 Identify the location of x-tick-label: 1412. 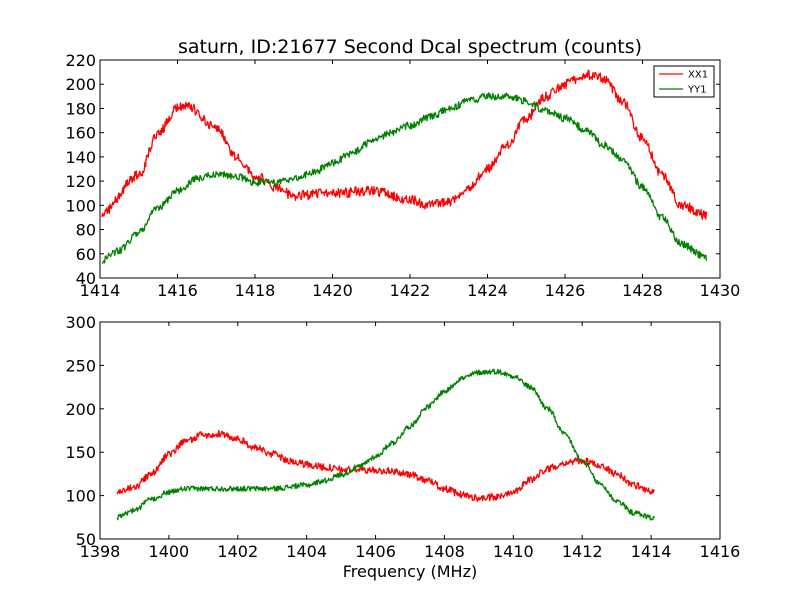
(582, 551).